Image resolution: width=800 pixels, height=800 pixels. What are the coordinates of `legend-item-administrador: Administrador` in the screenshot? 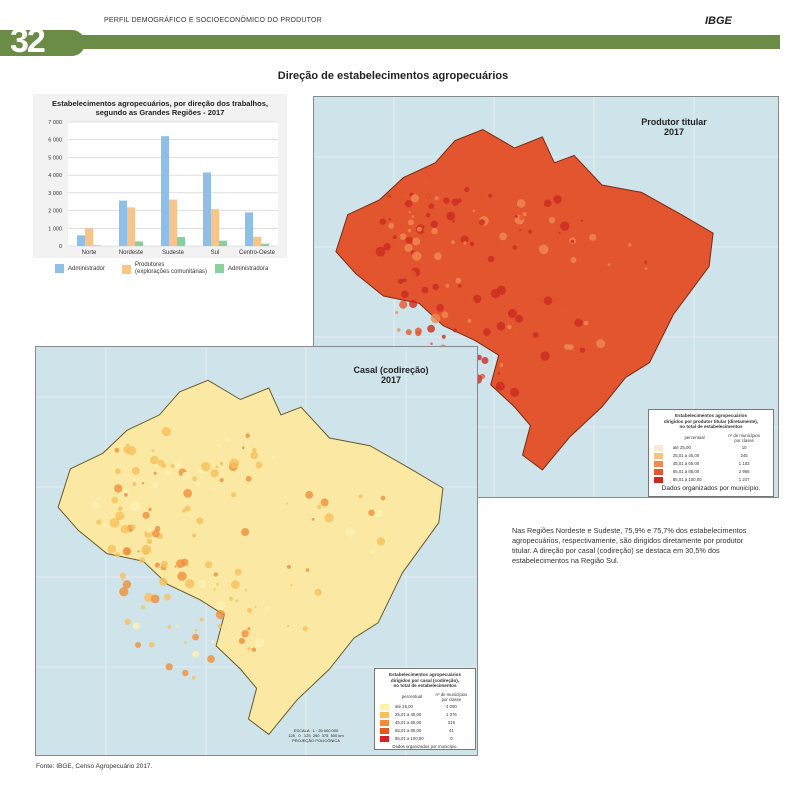 It's located at (80, 268).